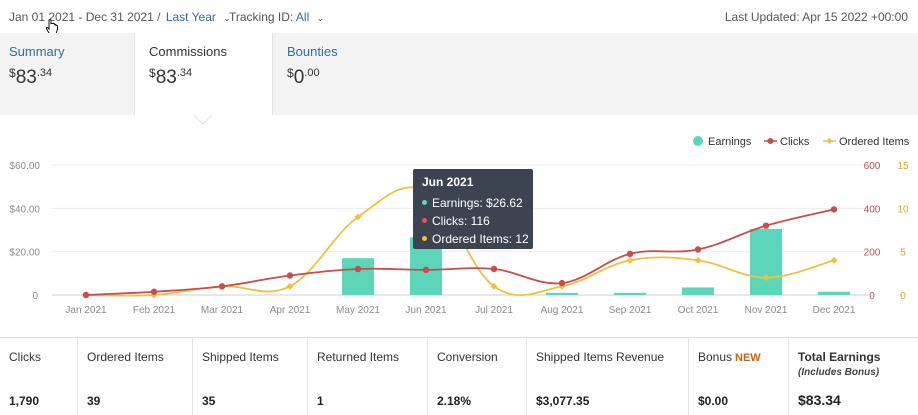 The width and height of the screenshot is (918, 415). Describe the element at coordinates (730, 142) in the screenshot. I see `legend-earnings: Earnings` at that location.